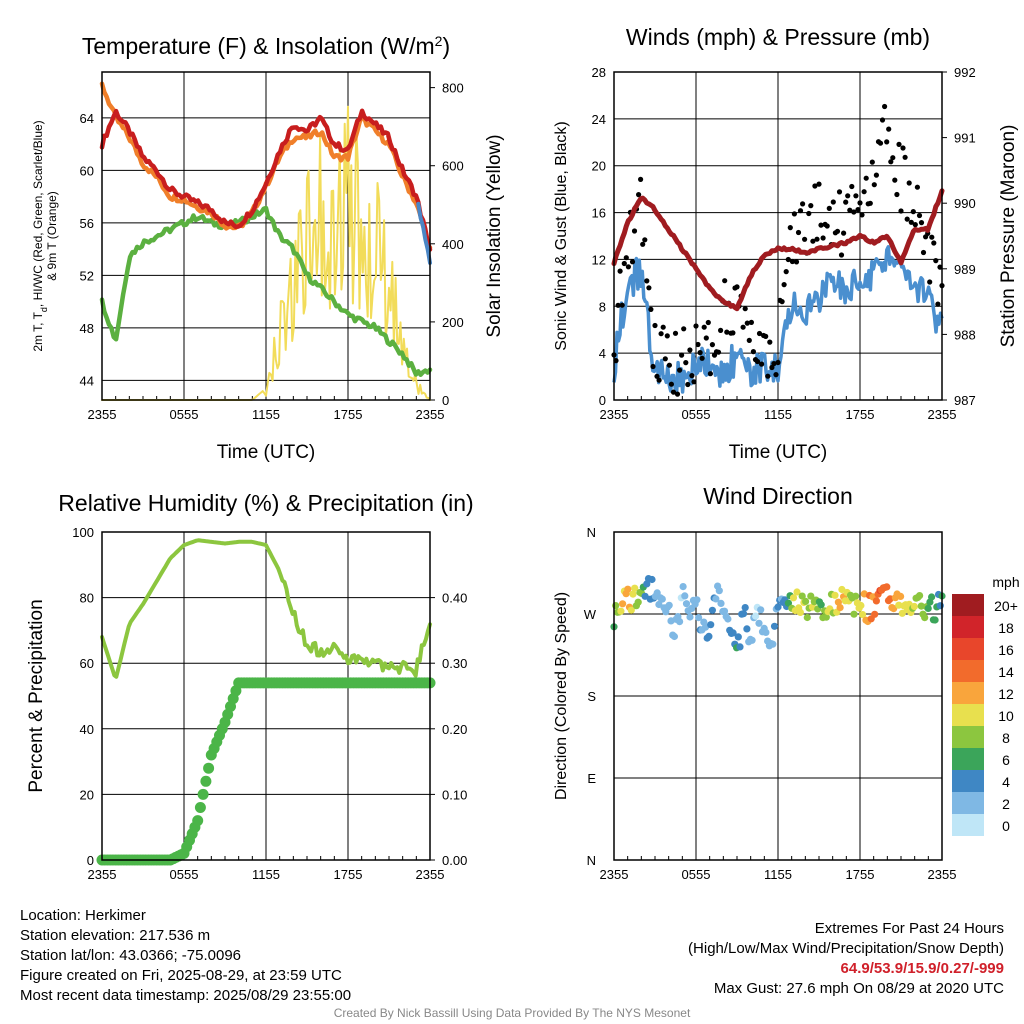 The height and width of the screenshot is (1024, 1024). What do you see at coordinates (87, 380) in the screenshot?
I see `temperature-y-tick-label: 44` at bounding box center [87, 380].